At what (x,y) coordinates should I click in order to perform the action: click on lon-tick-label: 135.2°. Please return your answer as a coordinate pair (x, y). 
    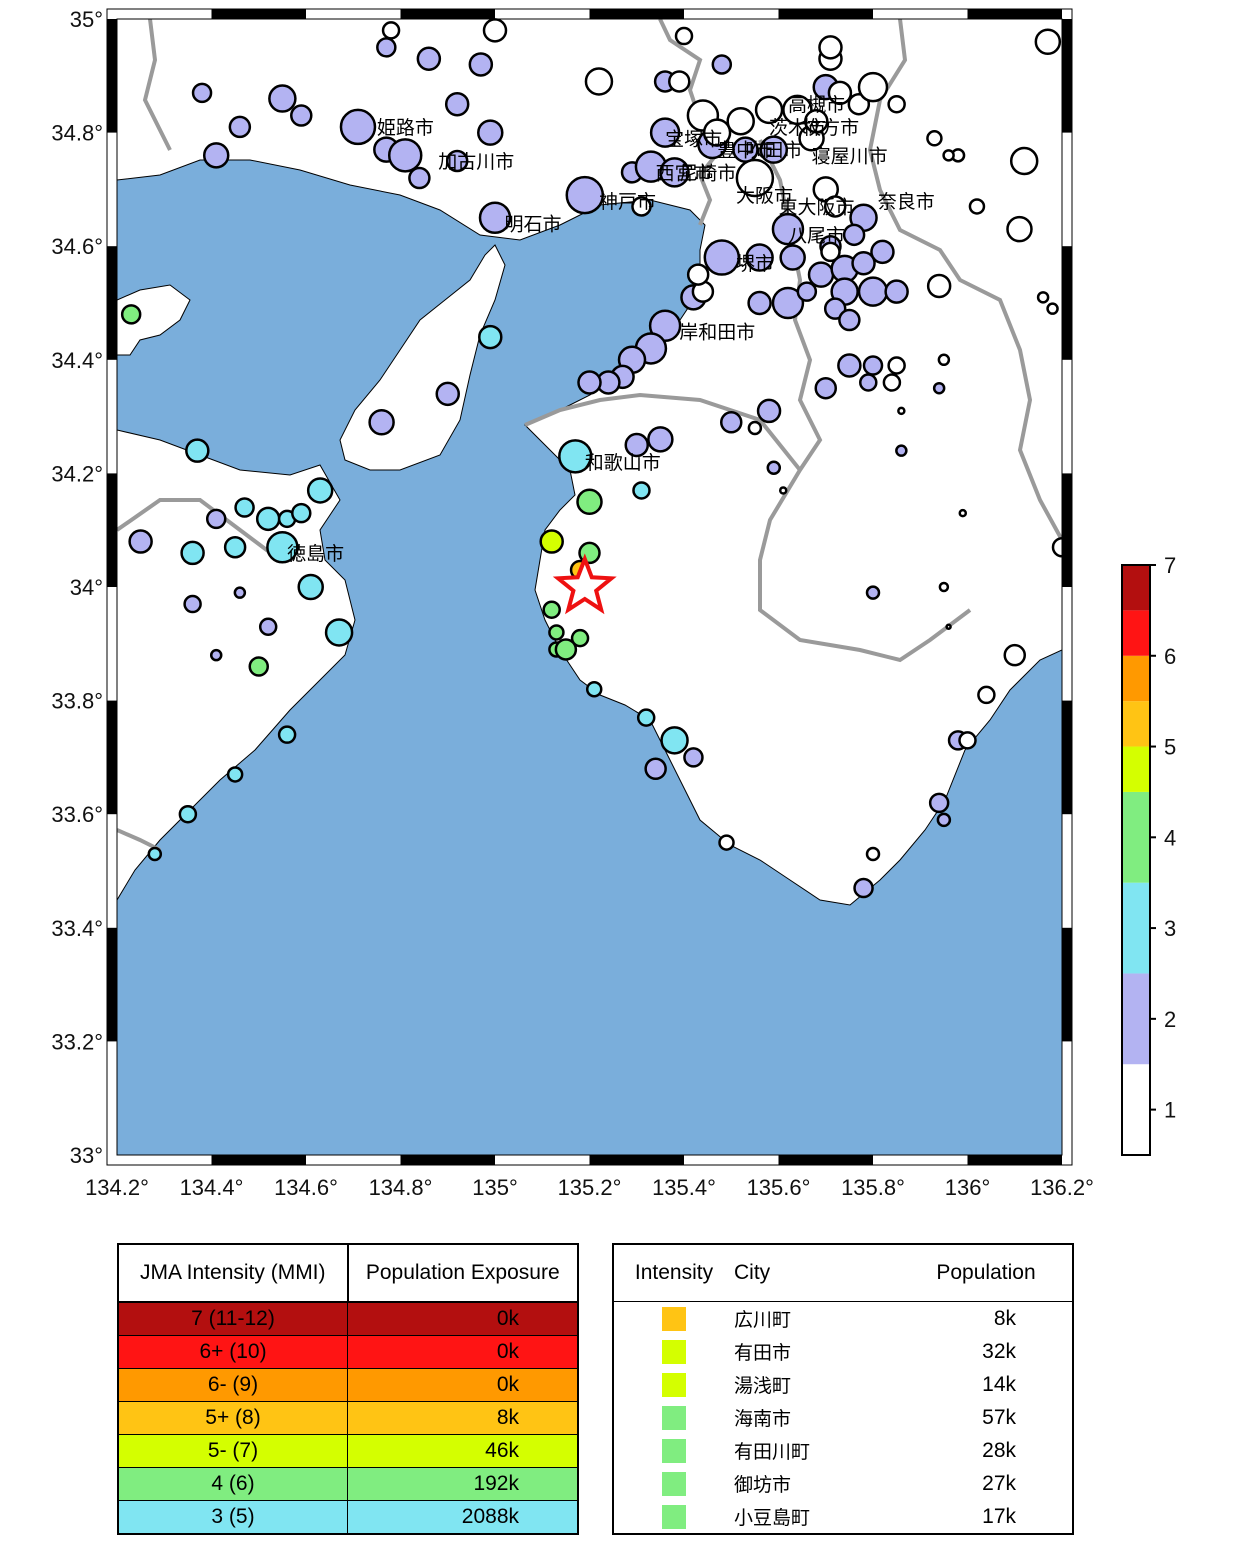
    Looking at the image, I should click on (590, 1187).